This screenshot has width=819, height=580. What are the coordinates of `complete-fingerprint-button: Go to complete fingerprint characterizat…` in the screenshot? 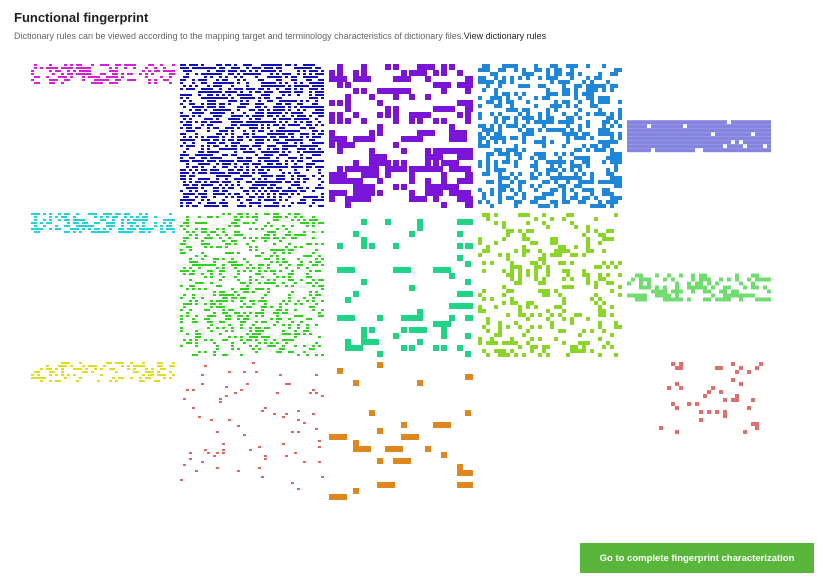 It's located at (697, 558).